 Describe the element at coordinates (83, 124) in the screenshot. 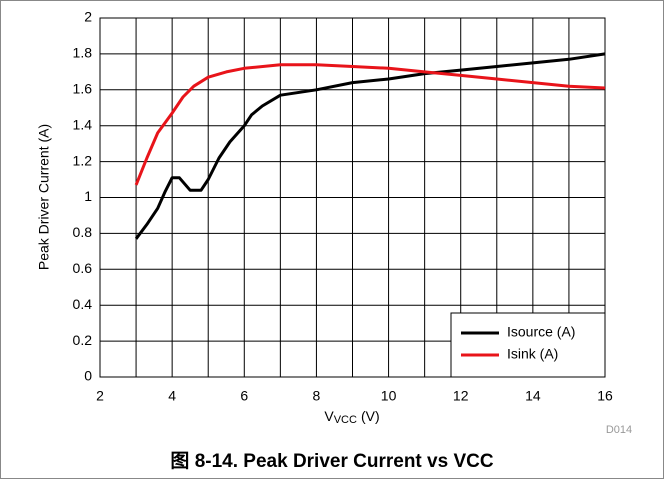

I see `y-tick-label: 1.4` at that location.